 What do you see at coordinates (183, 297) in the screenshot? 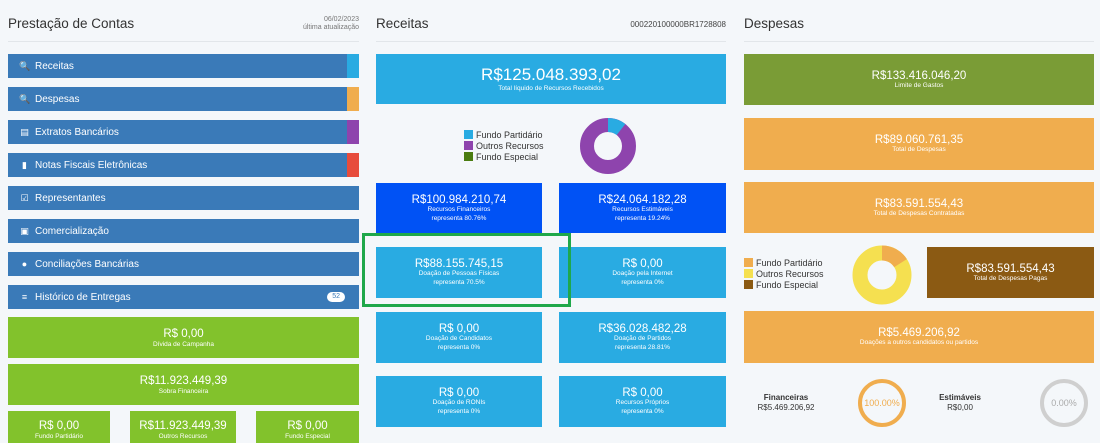
I see `sidebar-item-historico-de-entregas: ≡ Histórico de Entregas 52` at bounding box center [183, 297].